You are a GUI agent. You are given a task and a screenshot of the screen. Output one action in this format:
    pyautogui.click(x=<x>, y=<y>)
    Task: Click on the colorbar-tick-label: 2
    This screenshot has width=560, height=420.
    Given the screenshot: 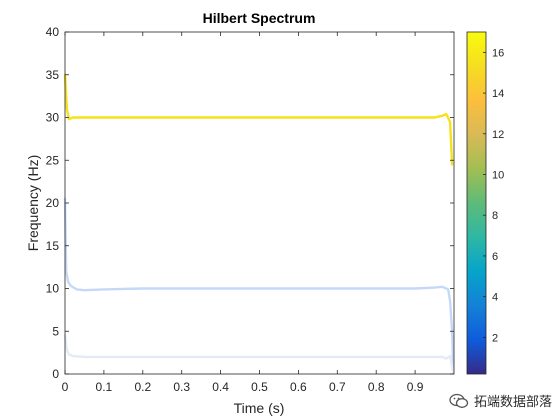 What is the action you would take?
    pyautogui.click(x=495, y=338)
    